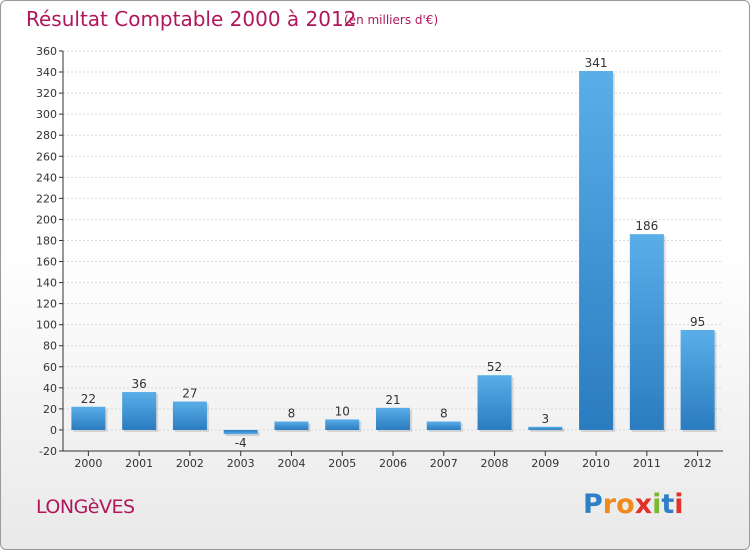 The image size is (750, 550). Describe the element at coordinates (88, 399) in the screenshot. I see `bar-value-label: 22` at that location.